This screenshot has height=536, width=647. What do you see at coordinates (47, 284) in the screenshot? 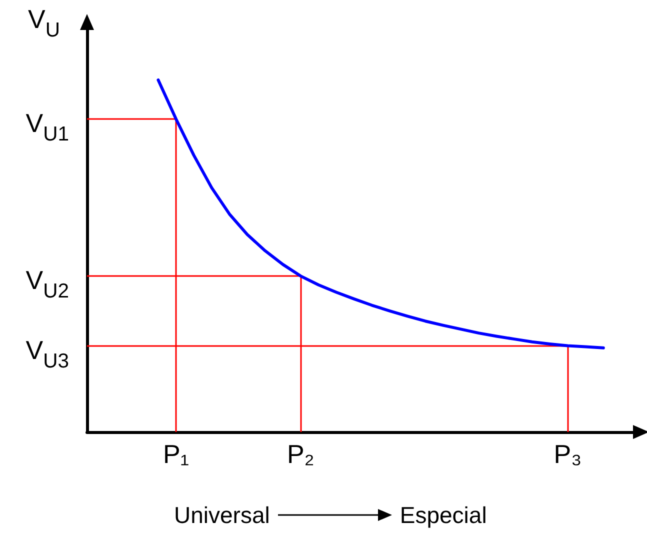
I see `ref-line-label: V$_{U2}$` at bounding box center [47, 284].